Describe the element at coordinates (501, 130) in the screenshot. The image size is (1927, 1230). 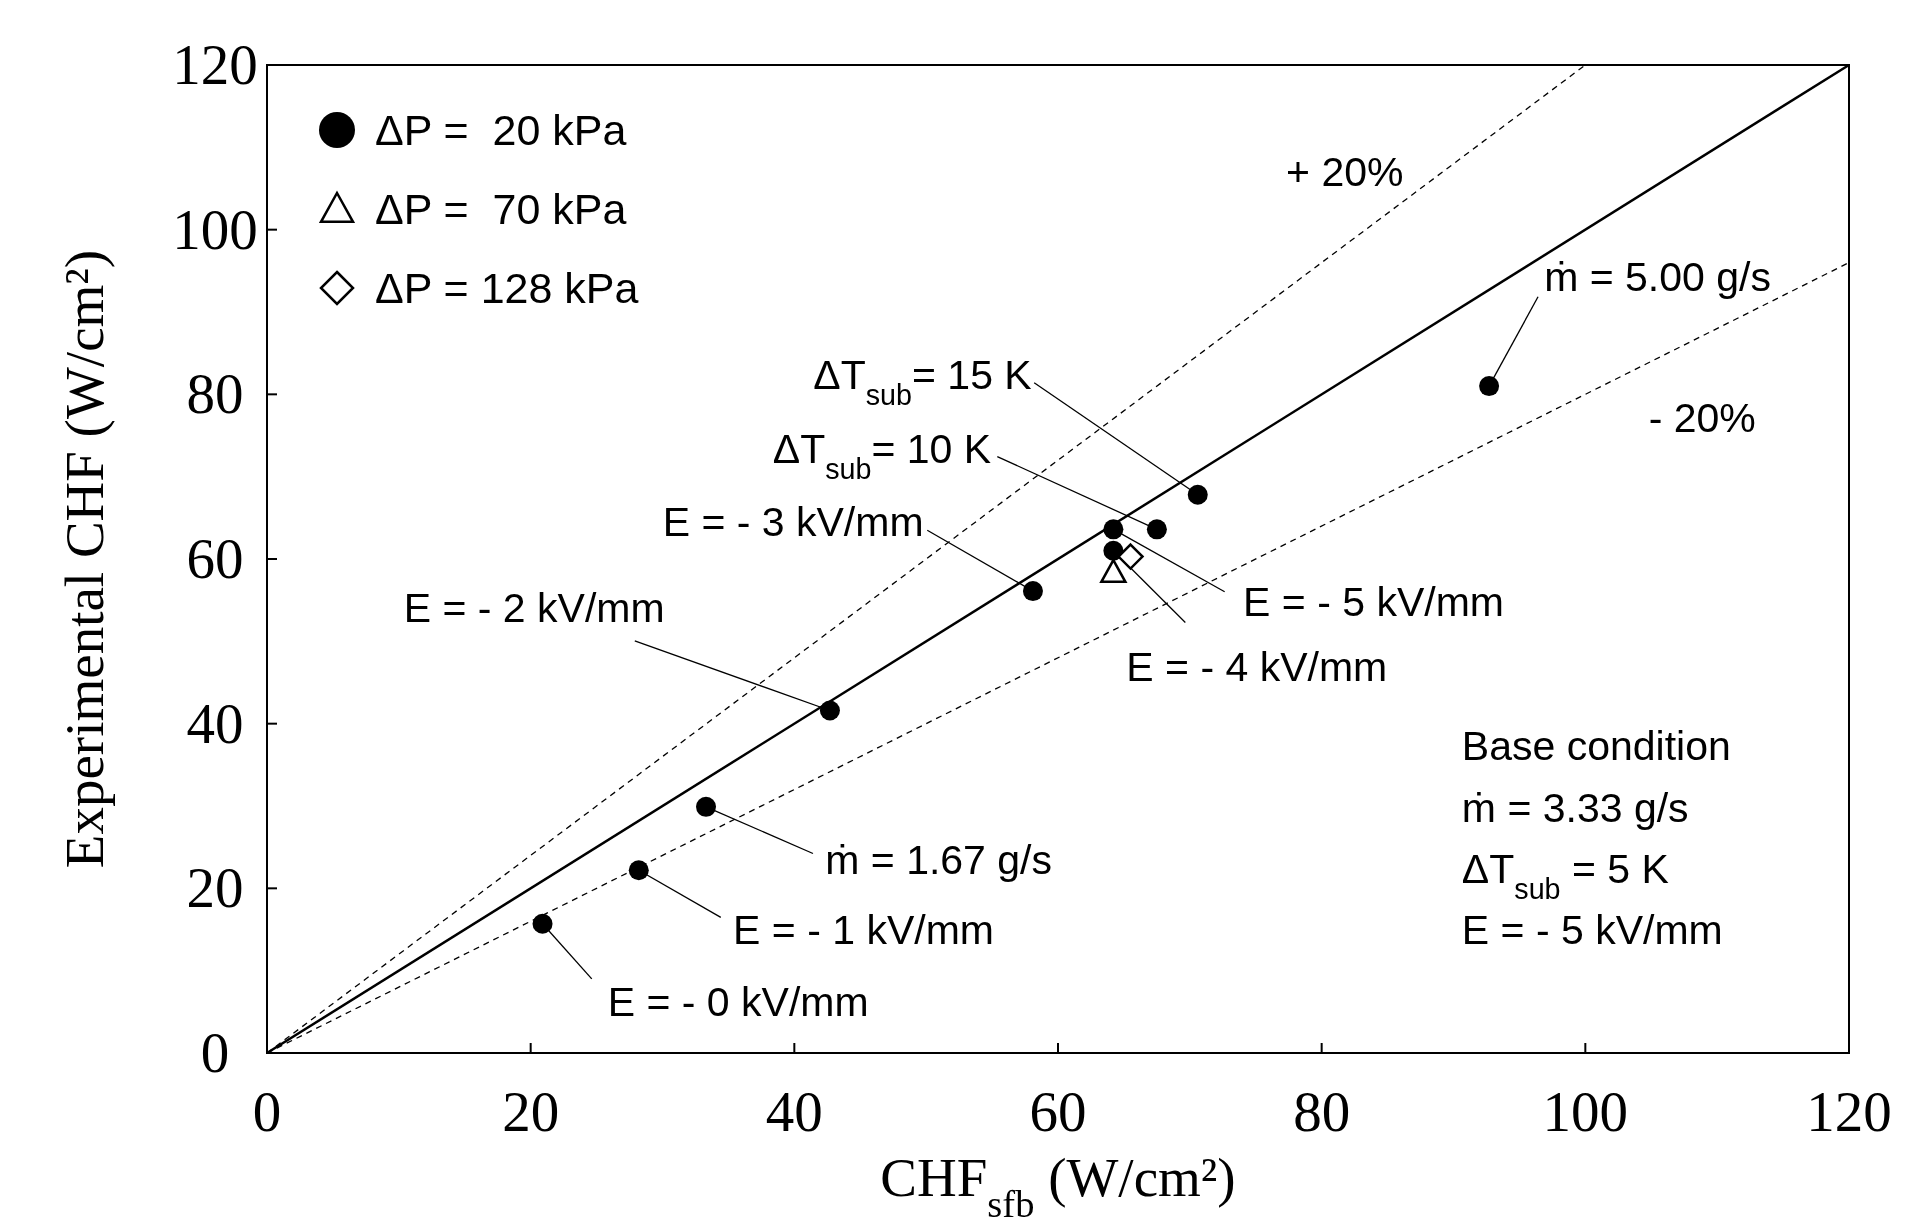
I see `legend-label: ΔP = 20 kPa` at that location.